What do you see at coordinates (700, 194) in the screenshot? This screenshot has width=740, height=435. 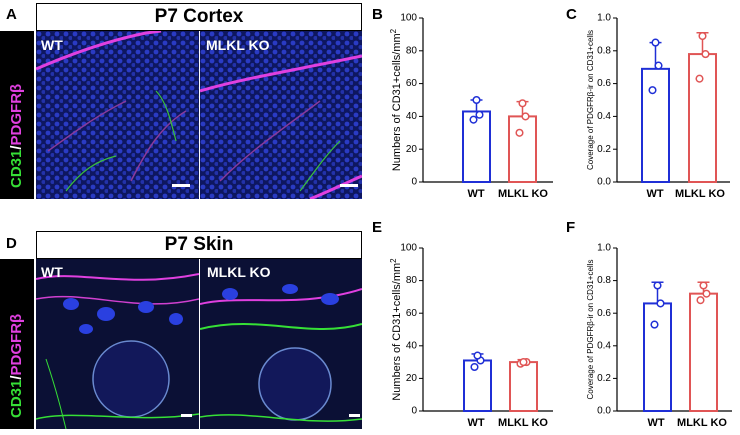 I see `category-label-c-1: MLKL KO` at bounding box center [700, 194].